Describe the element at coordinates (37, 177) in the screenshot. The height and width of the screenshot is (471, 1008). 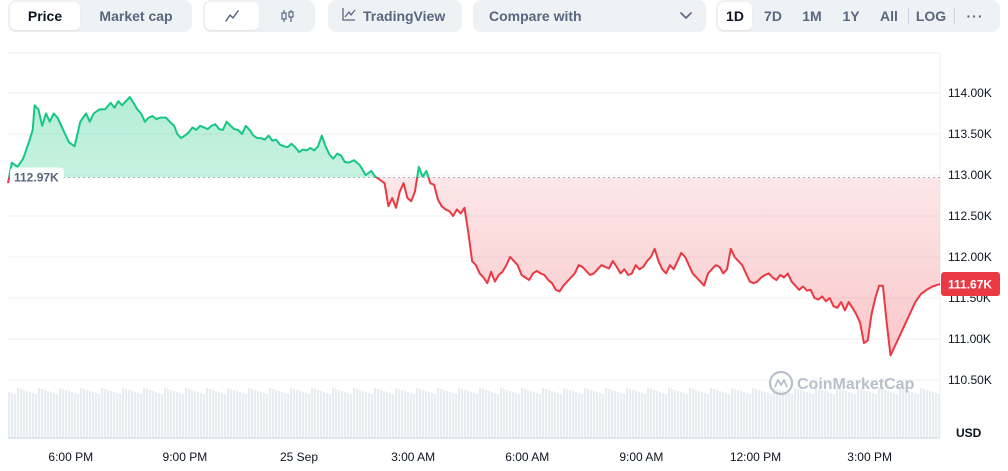
I see `baseline-value-badge: 112.97K` at that location.